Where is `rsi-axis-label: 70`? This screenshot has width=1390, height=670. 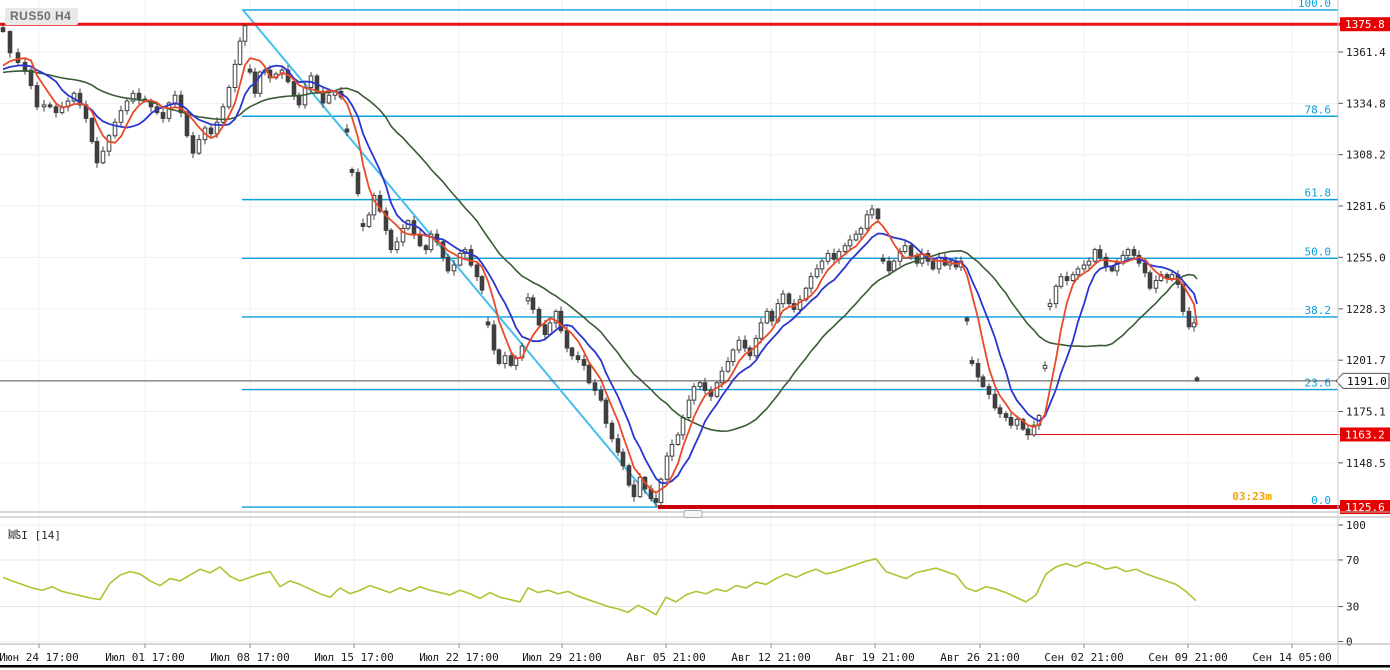 rsi-axis-label: 70 is located at coordinates (1352, 560).